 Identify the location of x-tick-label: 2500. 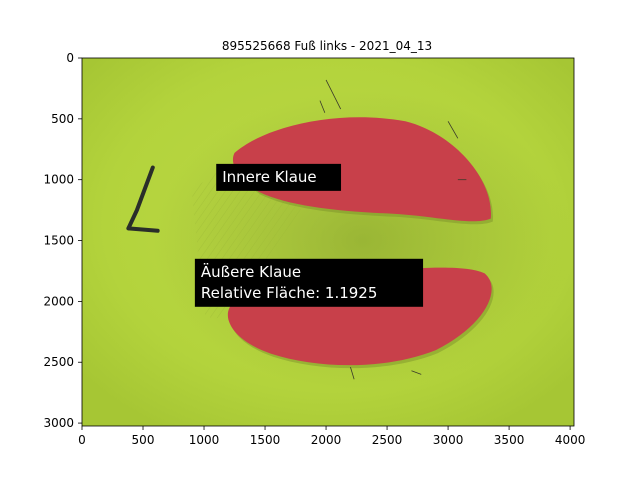
(387, 440).